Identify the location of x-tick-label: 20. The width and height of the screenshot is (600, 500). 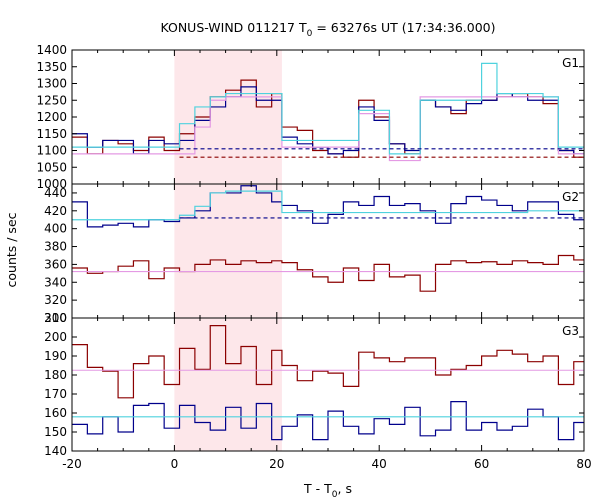
(276, 464).